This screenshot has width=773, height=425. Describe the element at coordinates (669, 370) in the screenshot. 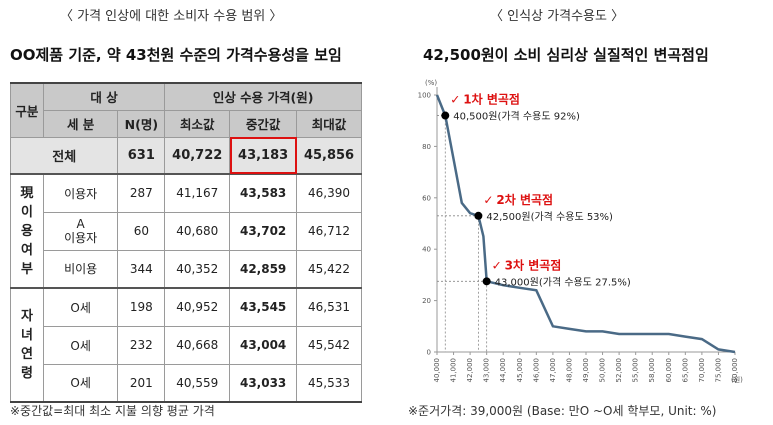

I see `x-tick-label: 60,000` at that location.